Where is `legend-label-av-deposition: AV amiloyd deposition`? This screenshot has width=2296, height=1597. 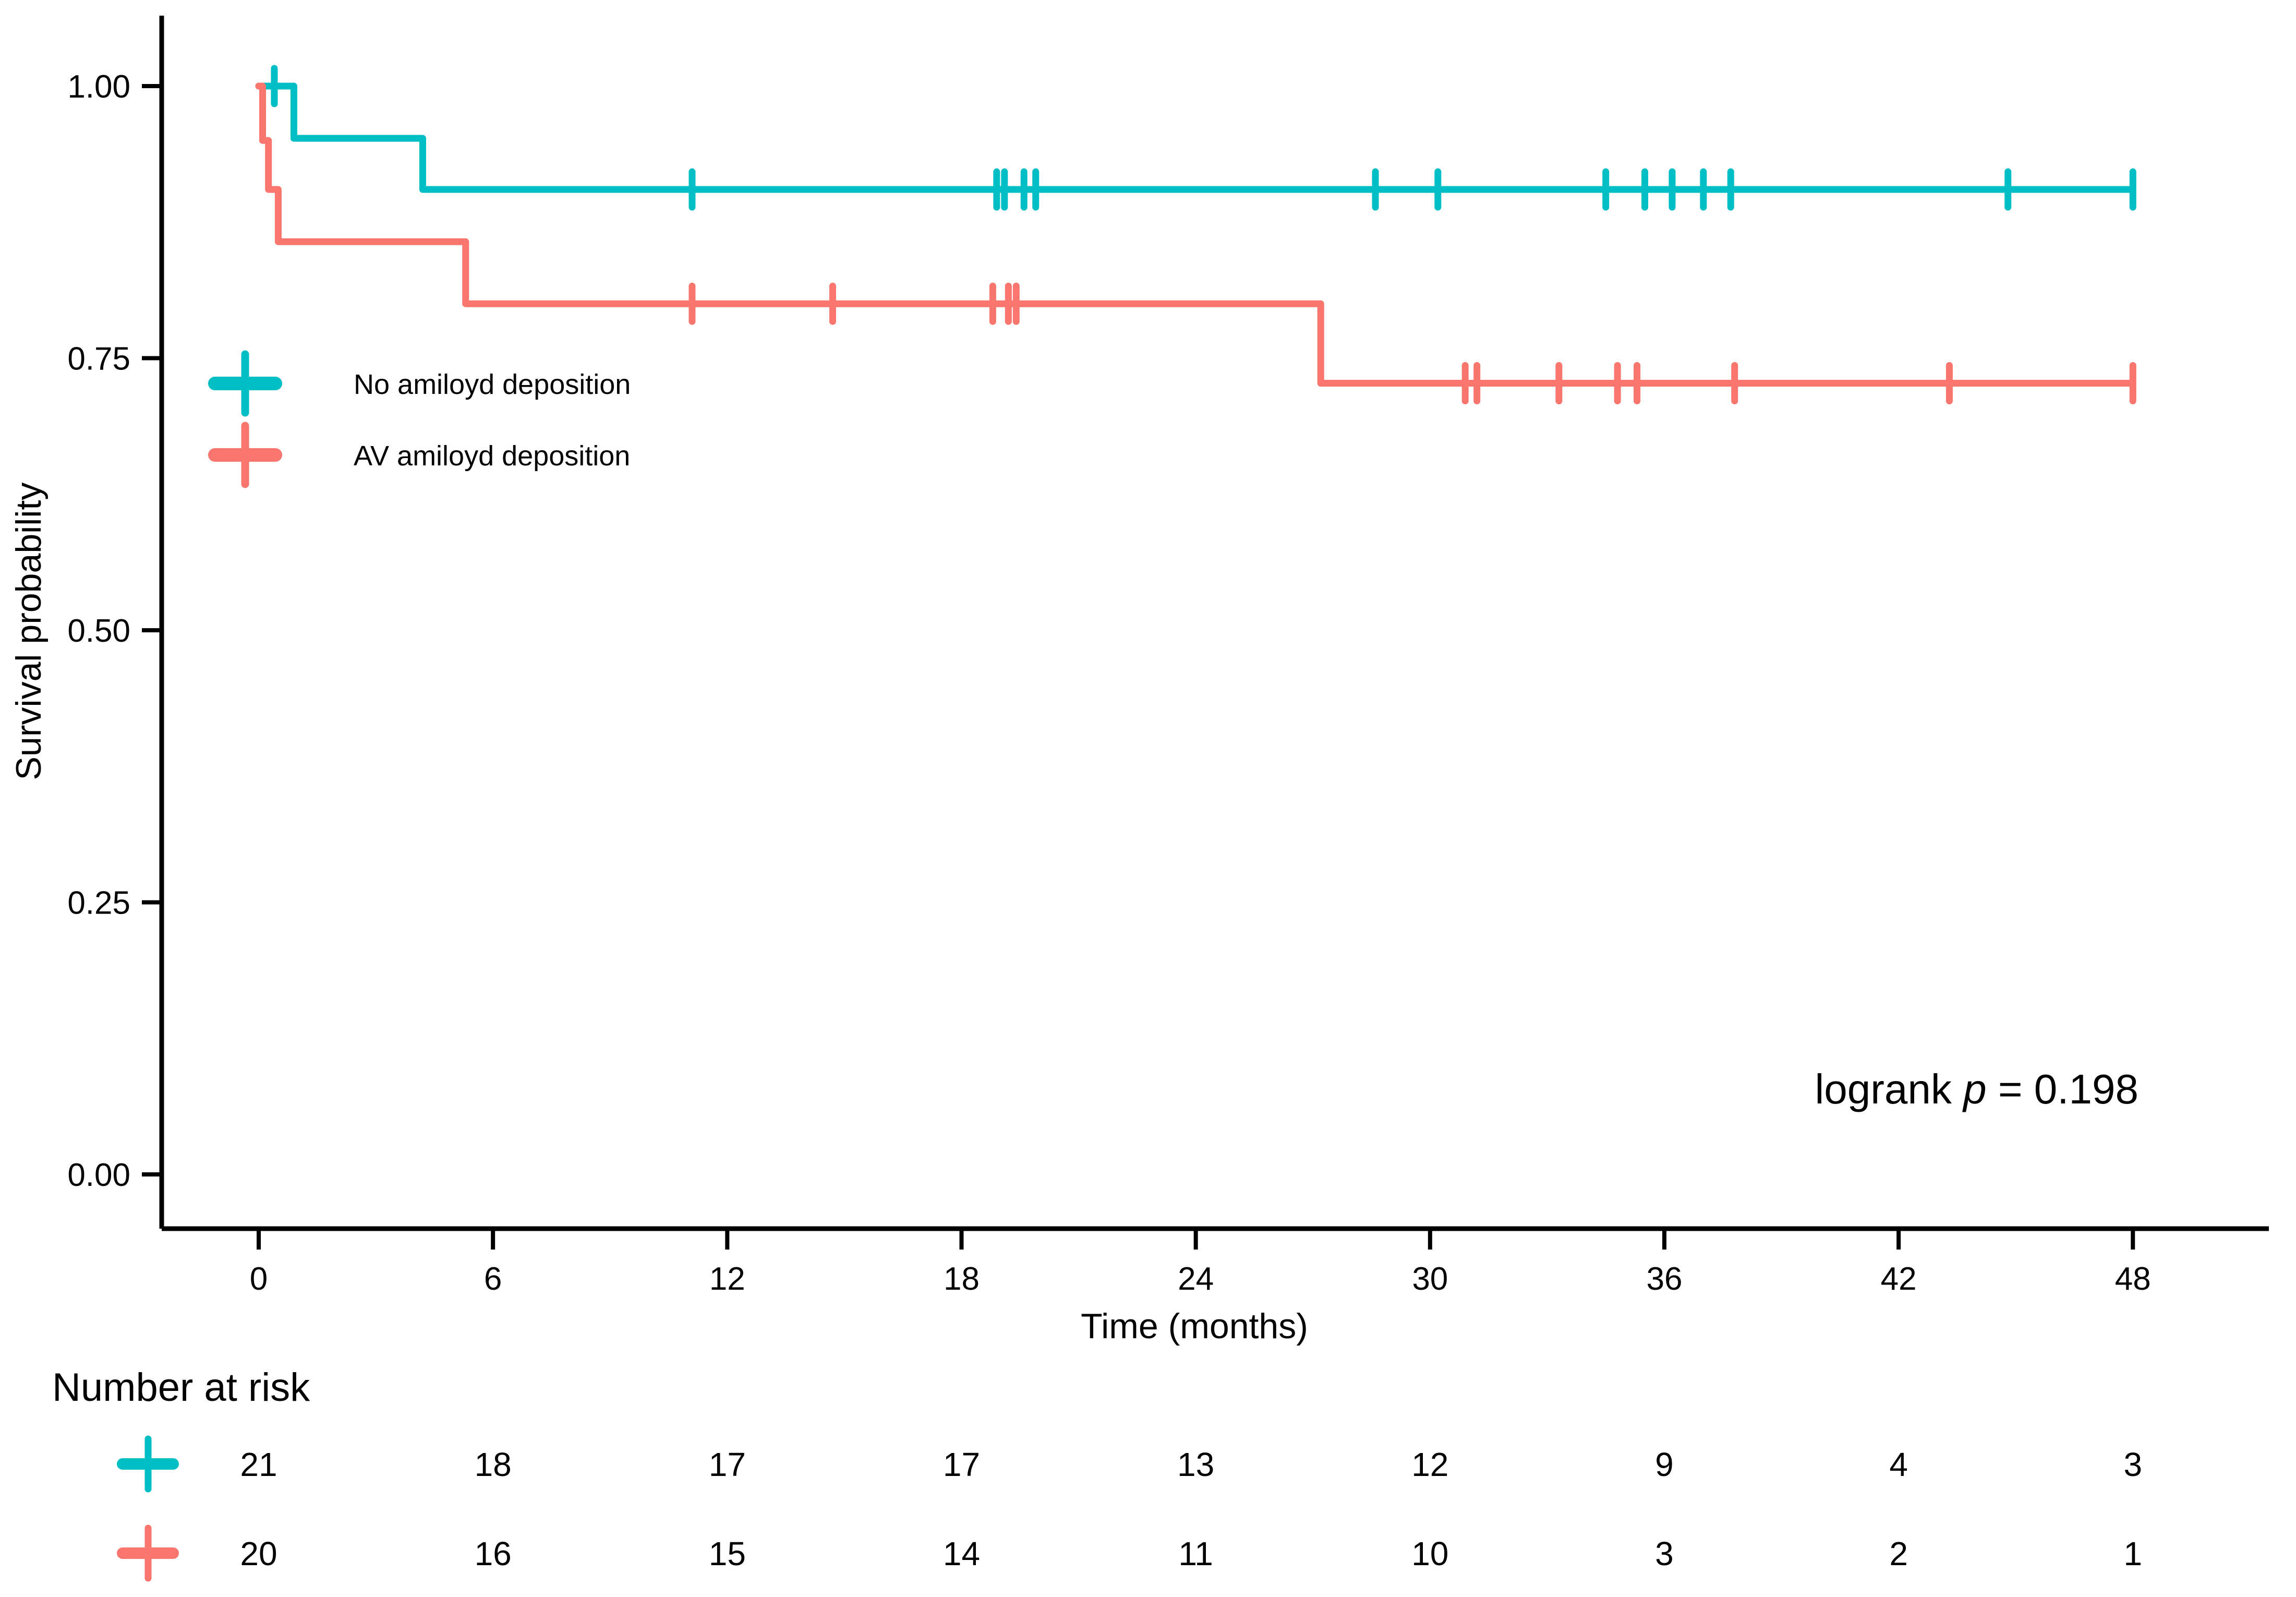
legend-label-av-deposition: AV amiloyd deposition is located at coordinates (492, 456).